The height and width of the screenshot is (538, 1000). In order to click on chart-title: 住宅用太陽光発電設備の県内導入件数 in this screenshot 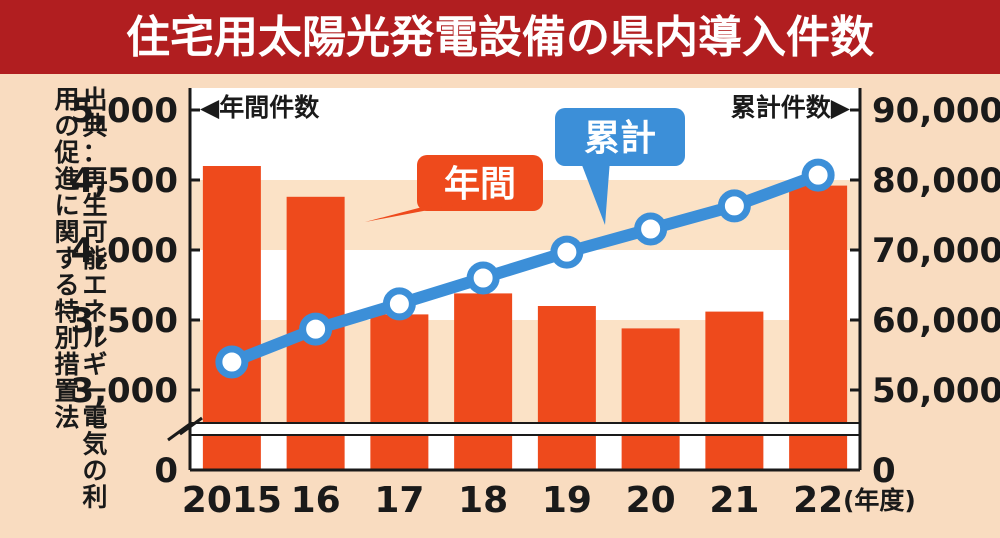, I will do `click(500, 37)`.